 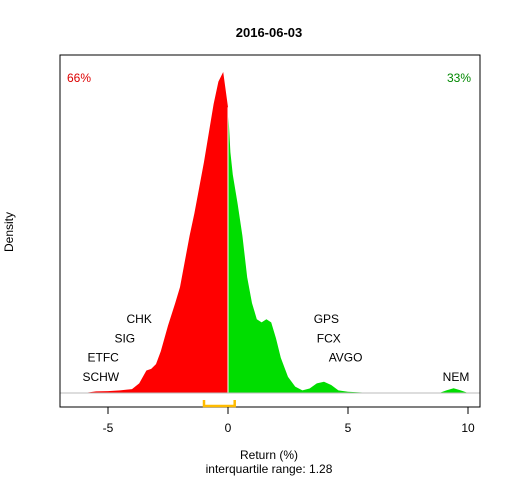 What do you see at coordinates (100, 377) in the screenshot?
I see `ticker-label: SCHW` at bounding box center [100, 377].